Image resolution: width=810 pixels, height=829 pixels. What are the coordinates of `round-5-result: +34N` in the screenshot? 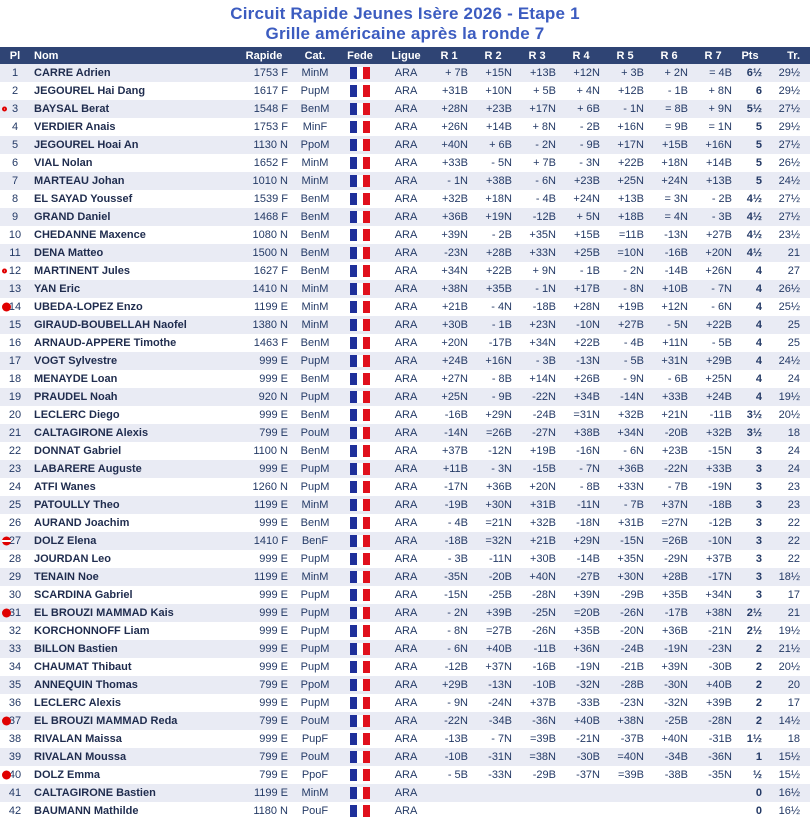 It's located at (630, 433).